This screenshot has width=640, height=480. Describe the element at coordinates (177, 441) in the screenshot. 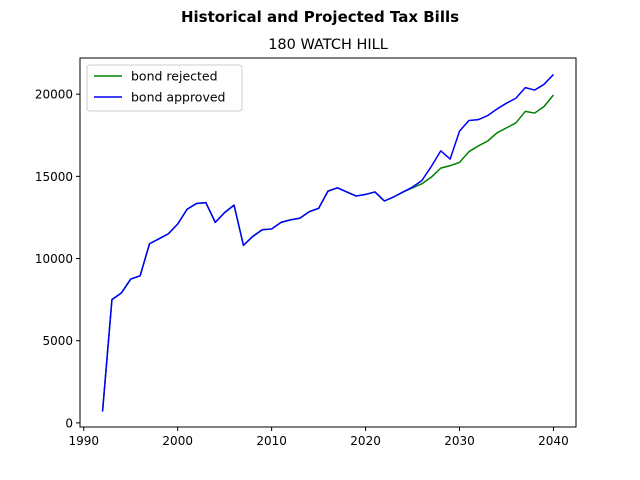

I see `x-tick-label-1: 2000` at that location.